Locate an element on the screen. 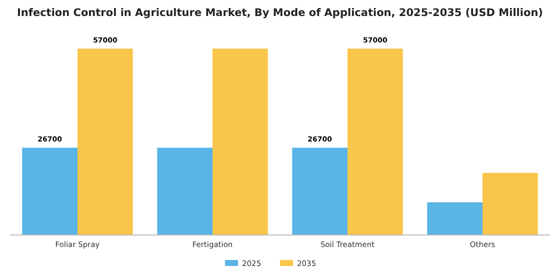 This screenshot has width=560, height=280. chart-title: Infection Control in Agriculture Market, By Mode of Application, 2025-2035 (USD Million) is located at coordinates (280, 13).